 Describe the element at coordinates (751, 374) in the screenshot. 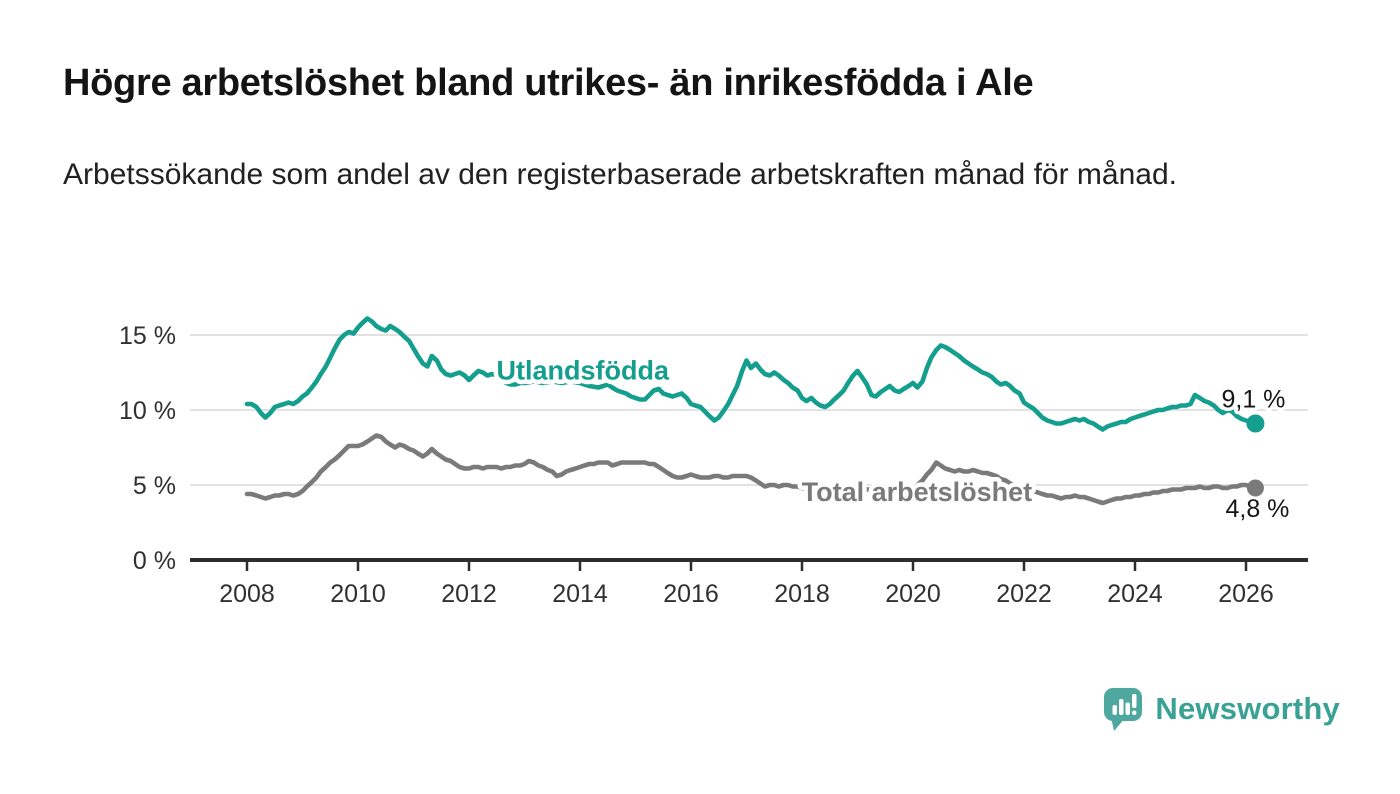

I see `series-line-foreign_born` at that location.